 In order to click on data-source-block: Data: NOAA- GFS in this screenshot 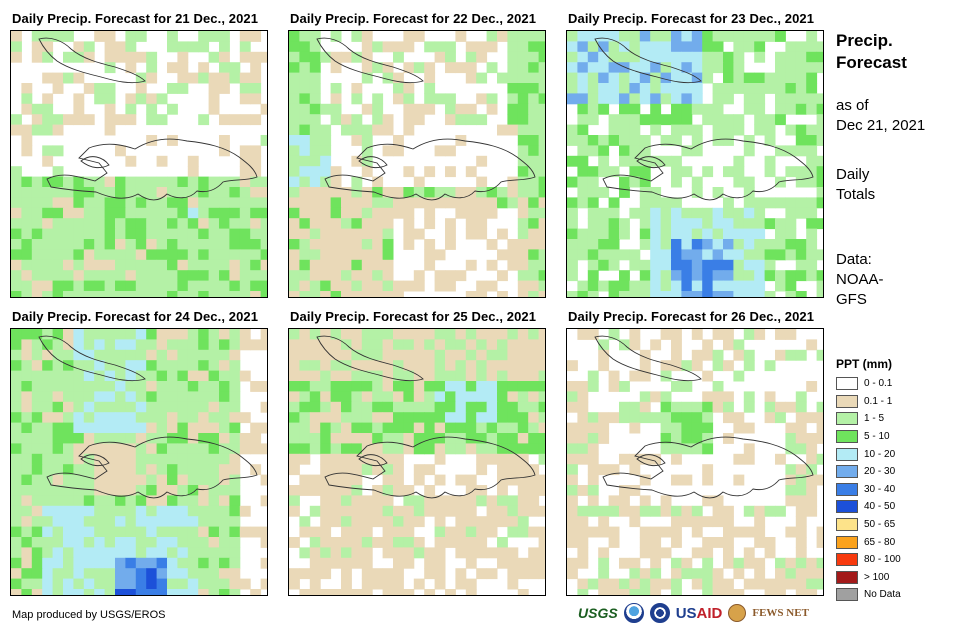, I will do `click(860, 280)`.